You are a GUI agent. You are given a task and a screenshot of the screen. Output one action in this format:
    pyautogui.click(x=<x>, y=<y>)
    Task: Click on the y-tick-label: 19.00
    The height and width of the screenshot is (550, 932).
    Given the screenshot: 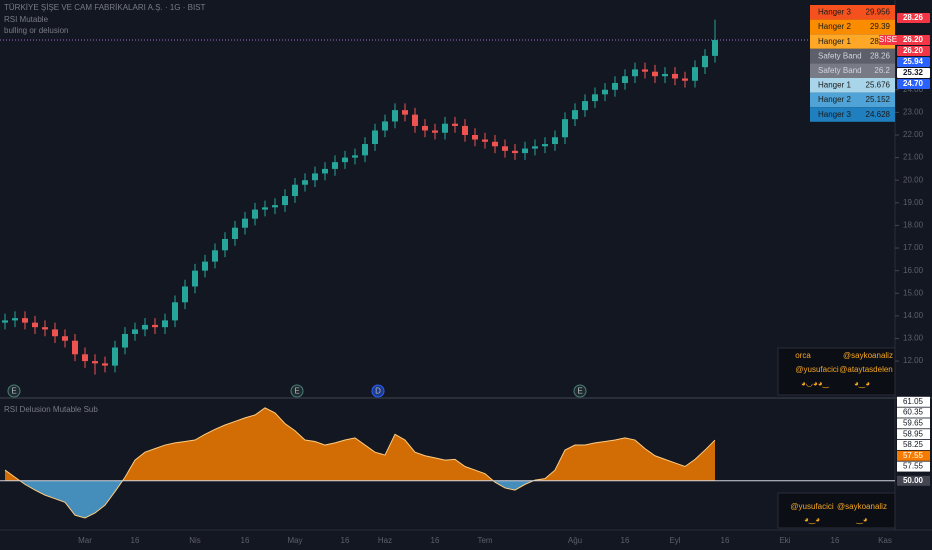 What is the action you would take?
    pyautogui.click(x=913, y=202)
    